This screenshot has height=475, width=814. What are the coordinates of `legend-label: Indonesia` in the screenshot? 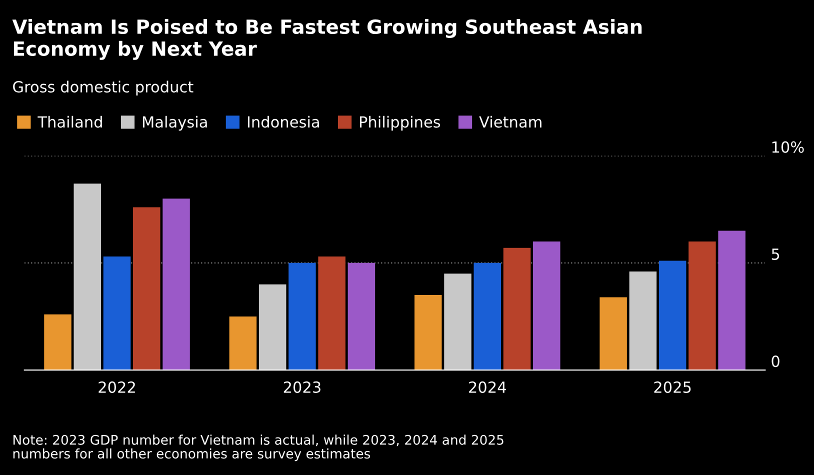 It's located at (283, 122).